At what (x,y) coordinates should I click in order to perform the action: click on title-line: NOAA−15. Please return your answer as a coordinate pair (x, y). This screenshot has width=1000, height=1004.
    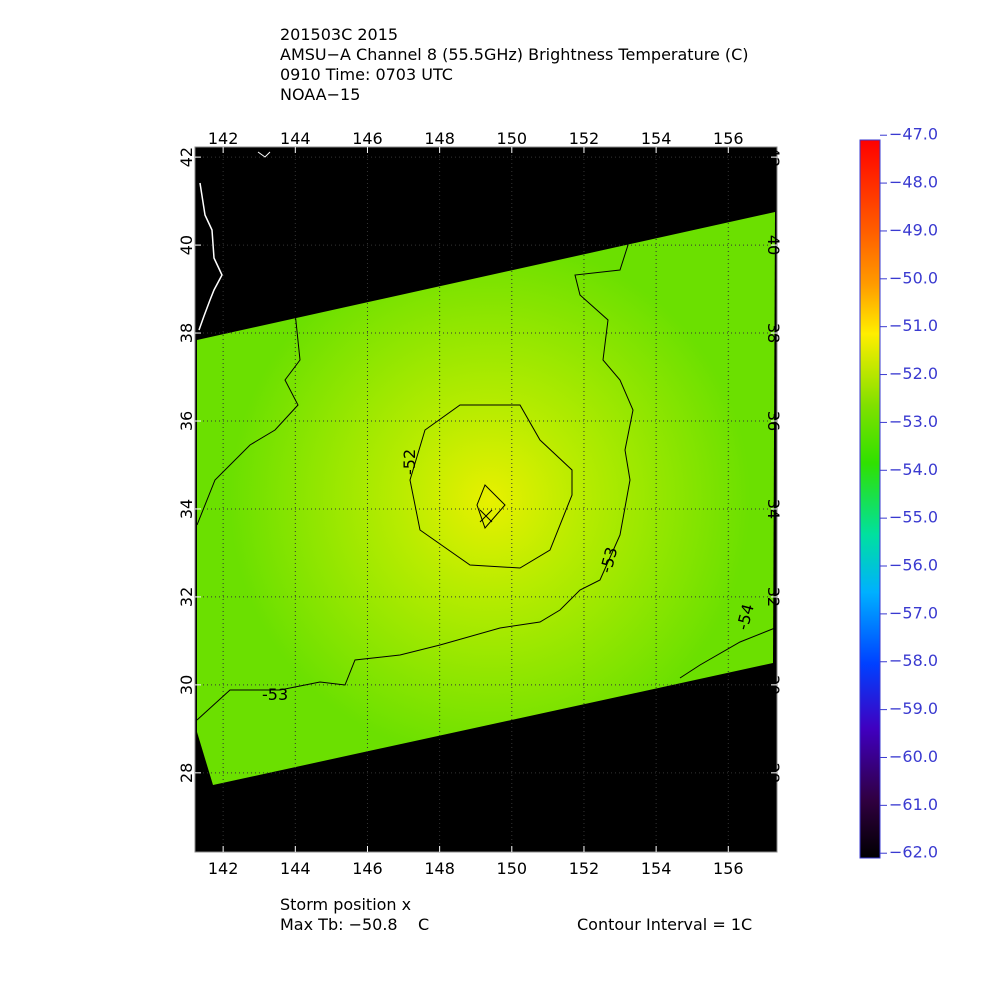
    Looking at the image, I should click on (320, 94).